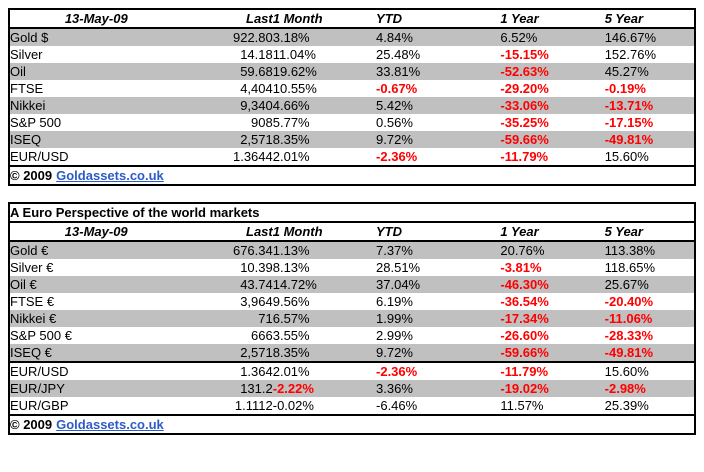 This screenshot has width=704, height=472. I want to click on pct-value: -11.06%, so click(628, 318).